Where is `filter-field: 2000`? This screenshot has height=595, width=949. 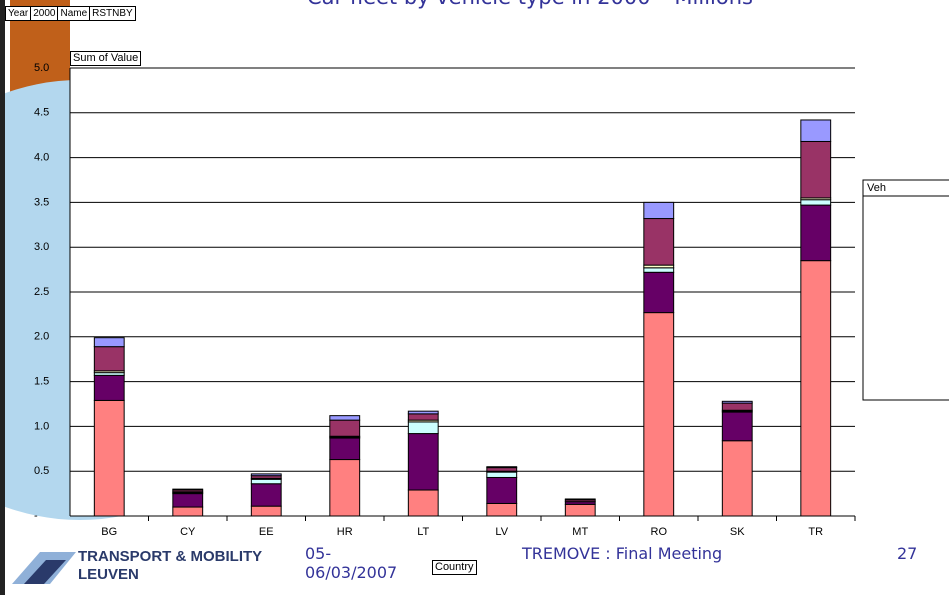 filter-field: 2000 is located at coordinates (44, 13).